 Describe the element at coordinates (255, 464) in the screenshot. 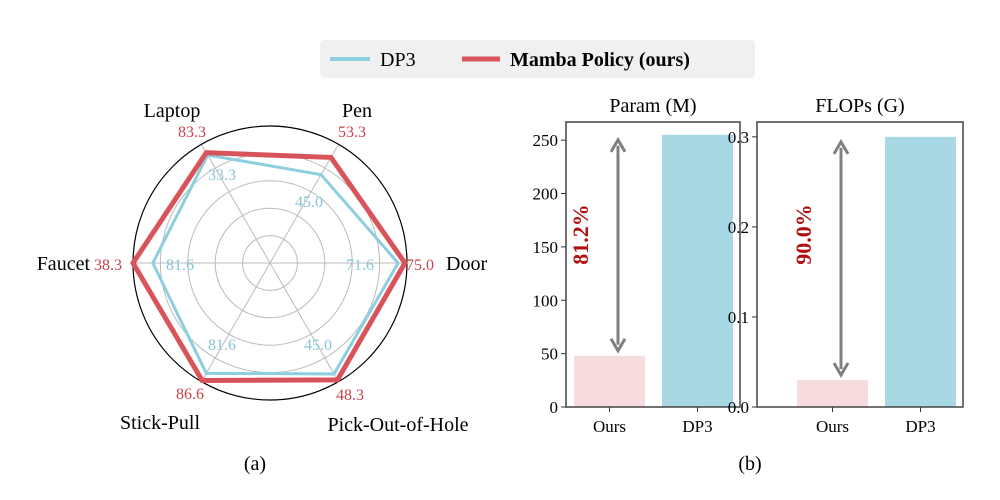

I see `caption-a: (a)` at that location.